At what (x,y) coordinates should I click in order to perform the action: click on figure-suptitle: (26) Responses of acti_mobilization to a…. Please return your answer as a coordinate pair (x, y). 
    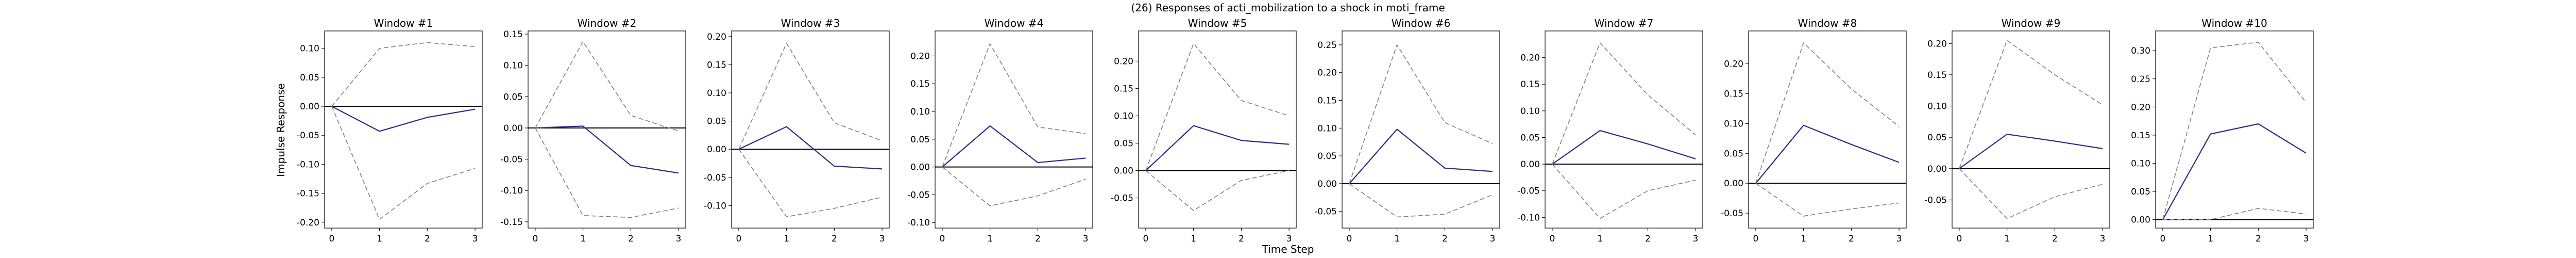
    Looking at the image, I should click on (1288, 8).